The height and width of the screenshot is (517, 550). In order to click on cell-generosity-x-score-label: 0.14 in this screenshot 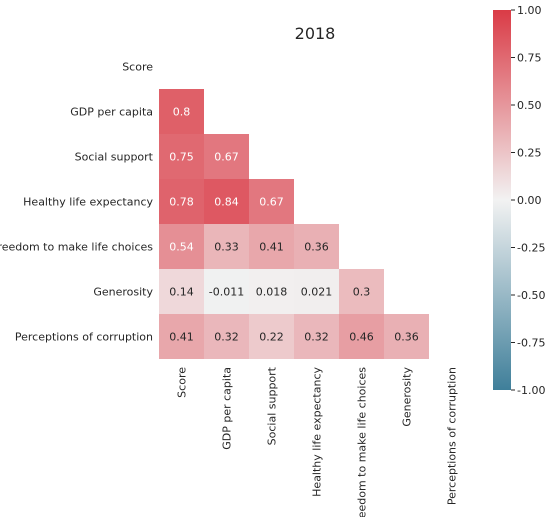, I will do `click(181, 292)`.